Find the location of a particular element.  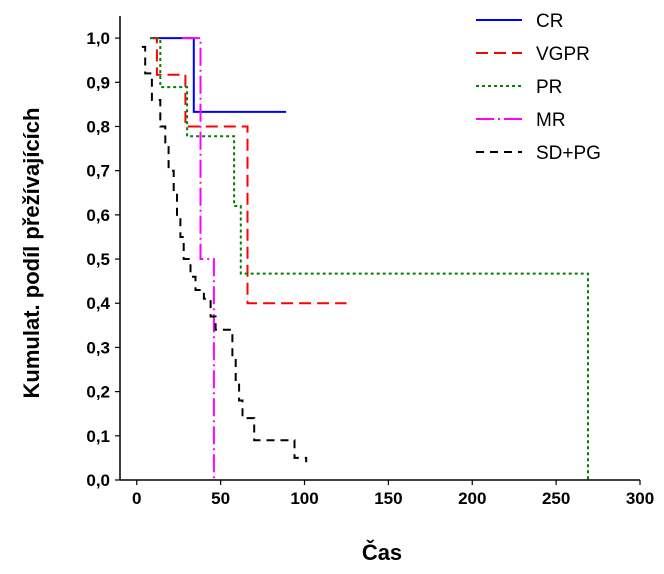

x-axis-title: Čas is located at coordinates (382, 552).